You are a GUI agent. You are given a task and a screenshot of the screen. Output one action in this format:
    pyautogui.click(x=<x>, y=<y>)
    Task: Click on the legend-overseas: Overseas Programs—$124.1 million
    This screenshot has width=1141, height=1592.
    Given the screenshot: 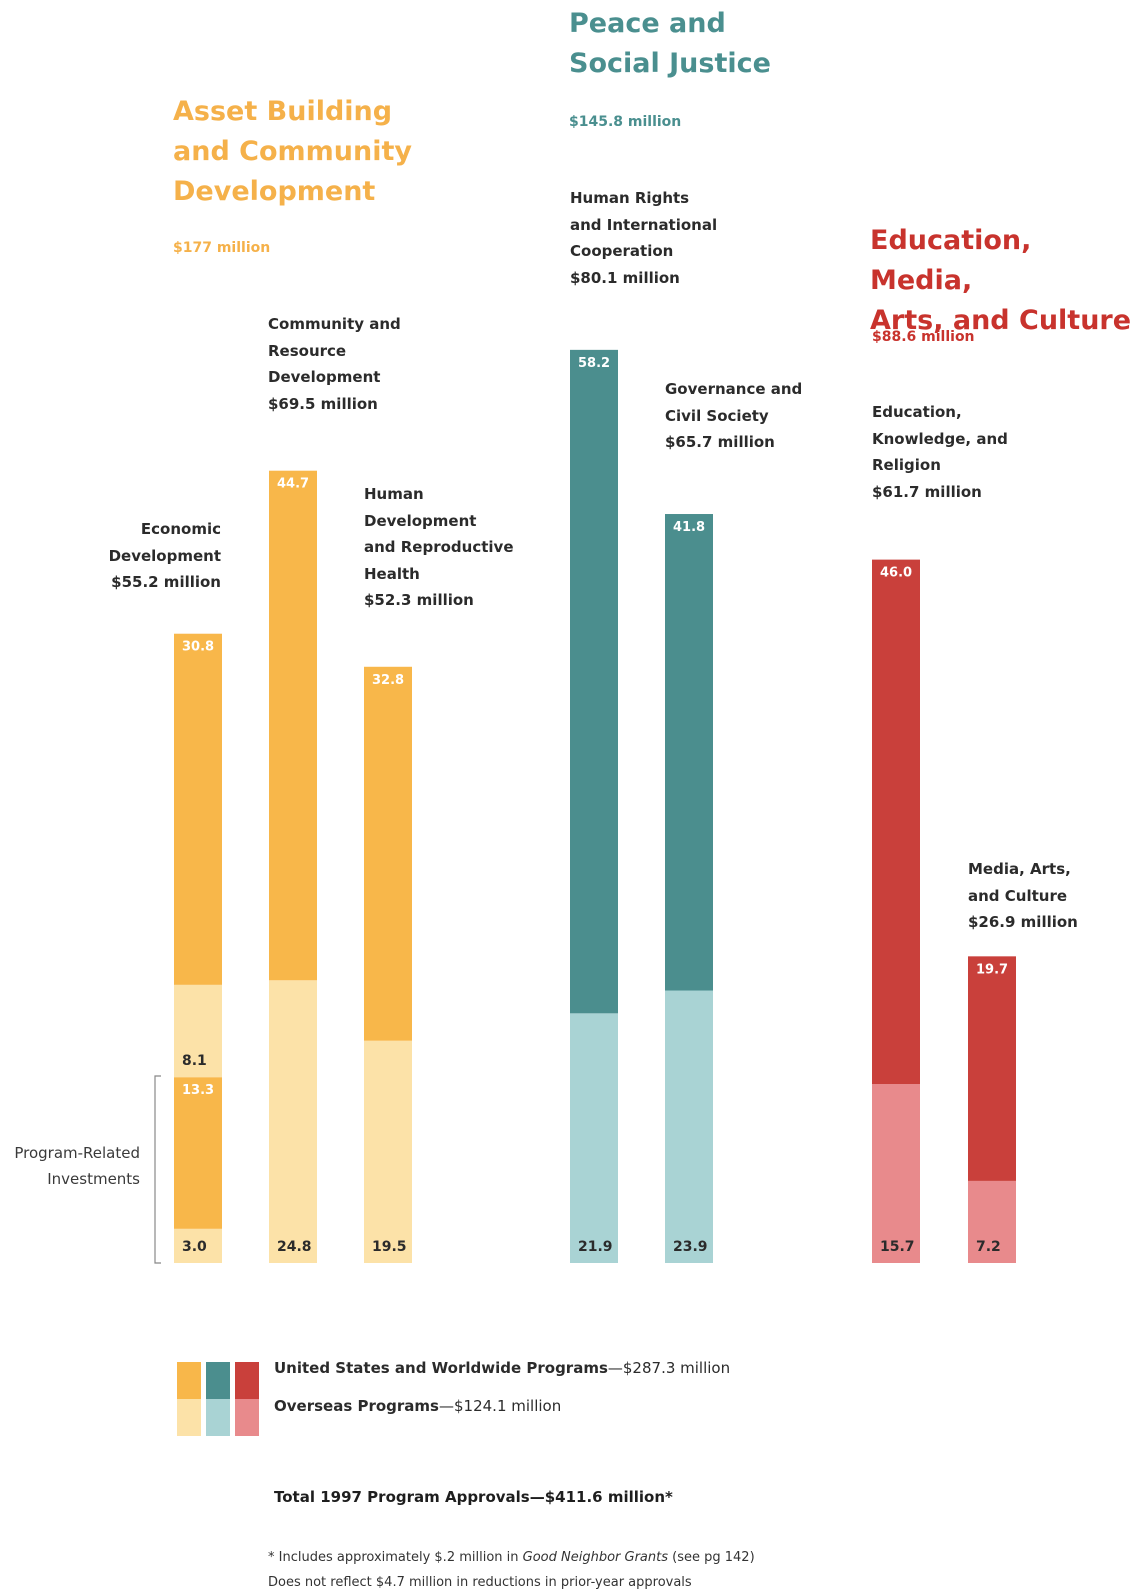 What is the action you would take?
    pyautogui.click(x=418, y=1406)
    